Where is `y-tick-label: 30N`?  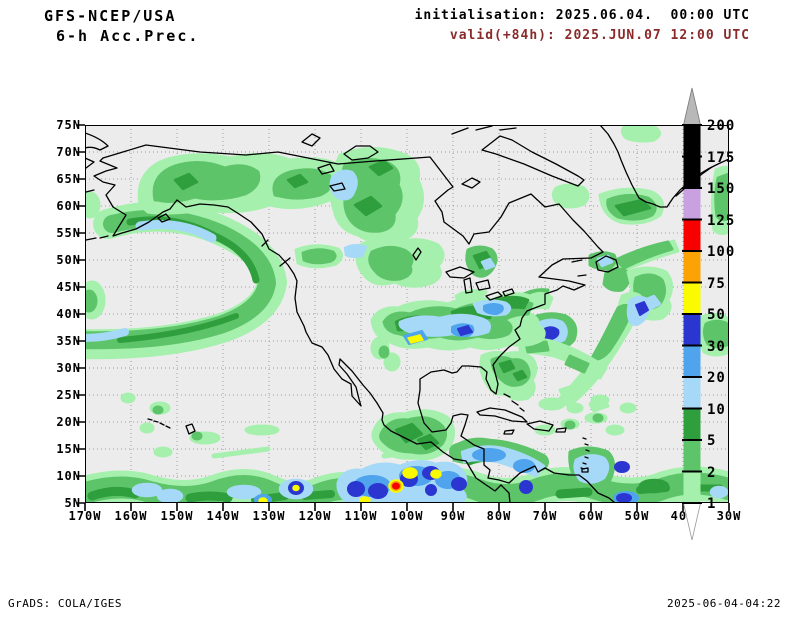 y-tick-label: 30N is located at coordinates (68, 368).